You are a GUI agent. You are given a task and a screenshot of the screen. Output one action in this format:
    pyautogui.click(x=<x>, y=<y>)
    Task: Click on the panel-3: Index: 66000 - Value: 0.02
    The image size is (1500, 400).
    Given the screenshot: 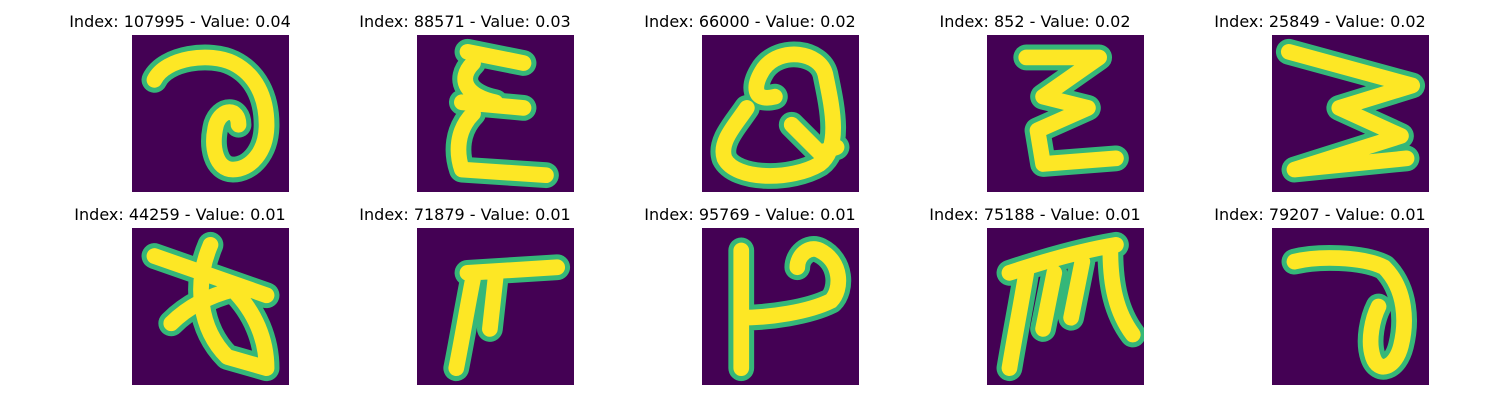 What is the action you would take?
    pyautogui.click(x=750, y=96)
    